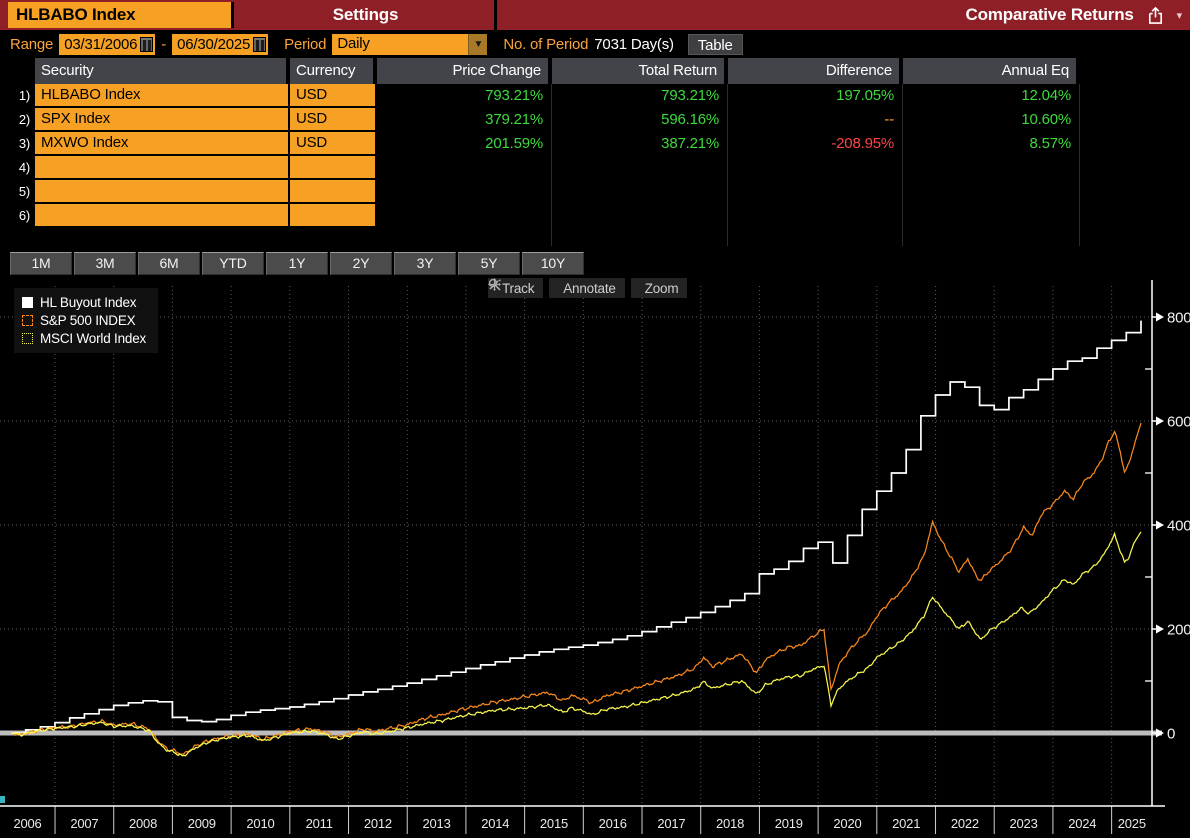 This screenshot has width=1190, height=838. I want to click on chart-toolbar: Track Annotate Zoom, so click(588, 288).